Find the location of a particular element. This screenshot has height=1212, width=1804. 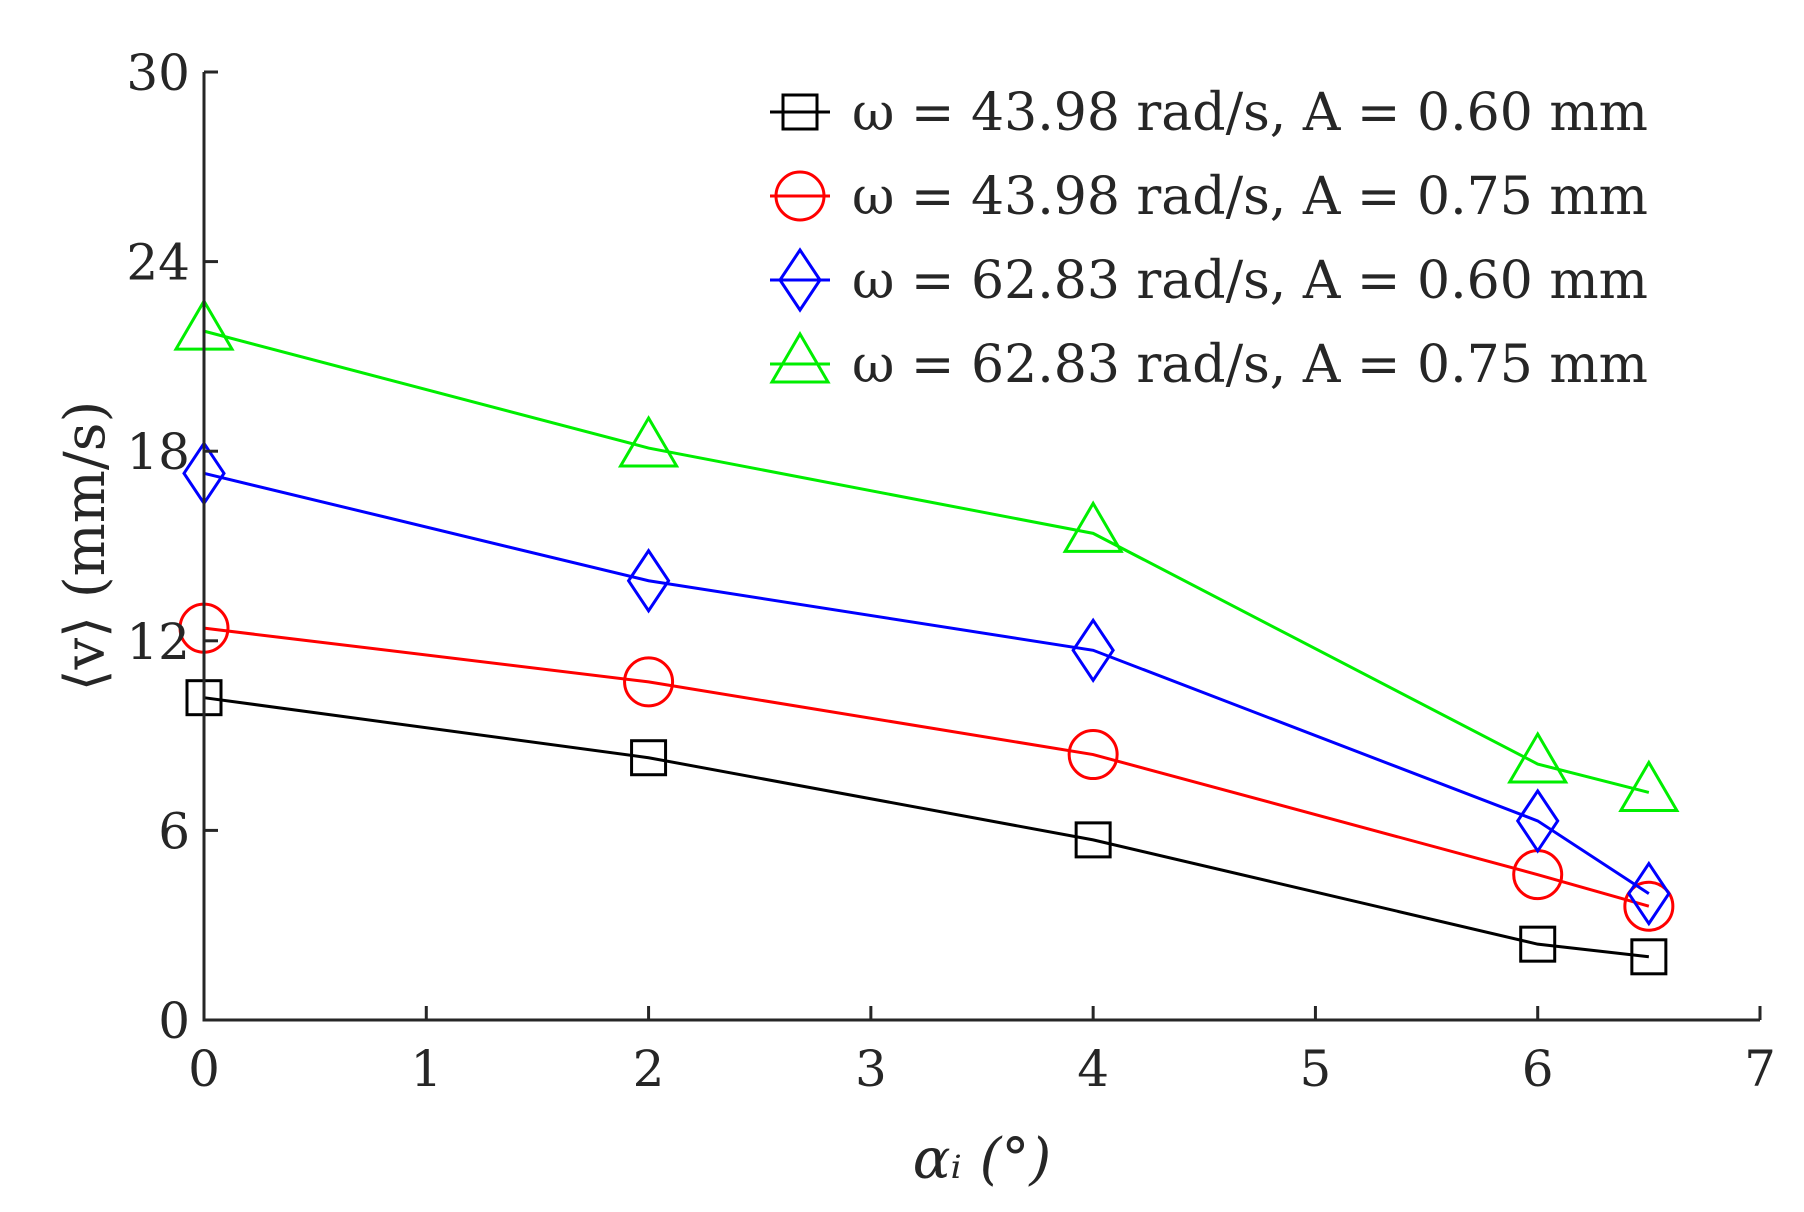

y-axis-ticks: 0 6 12 18 24 30 is located at coordinates (172, 547).